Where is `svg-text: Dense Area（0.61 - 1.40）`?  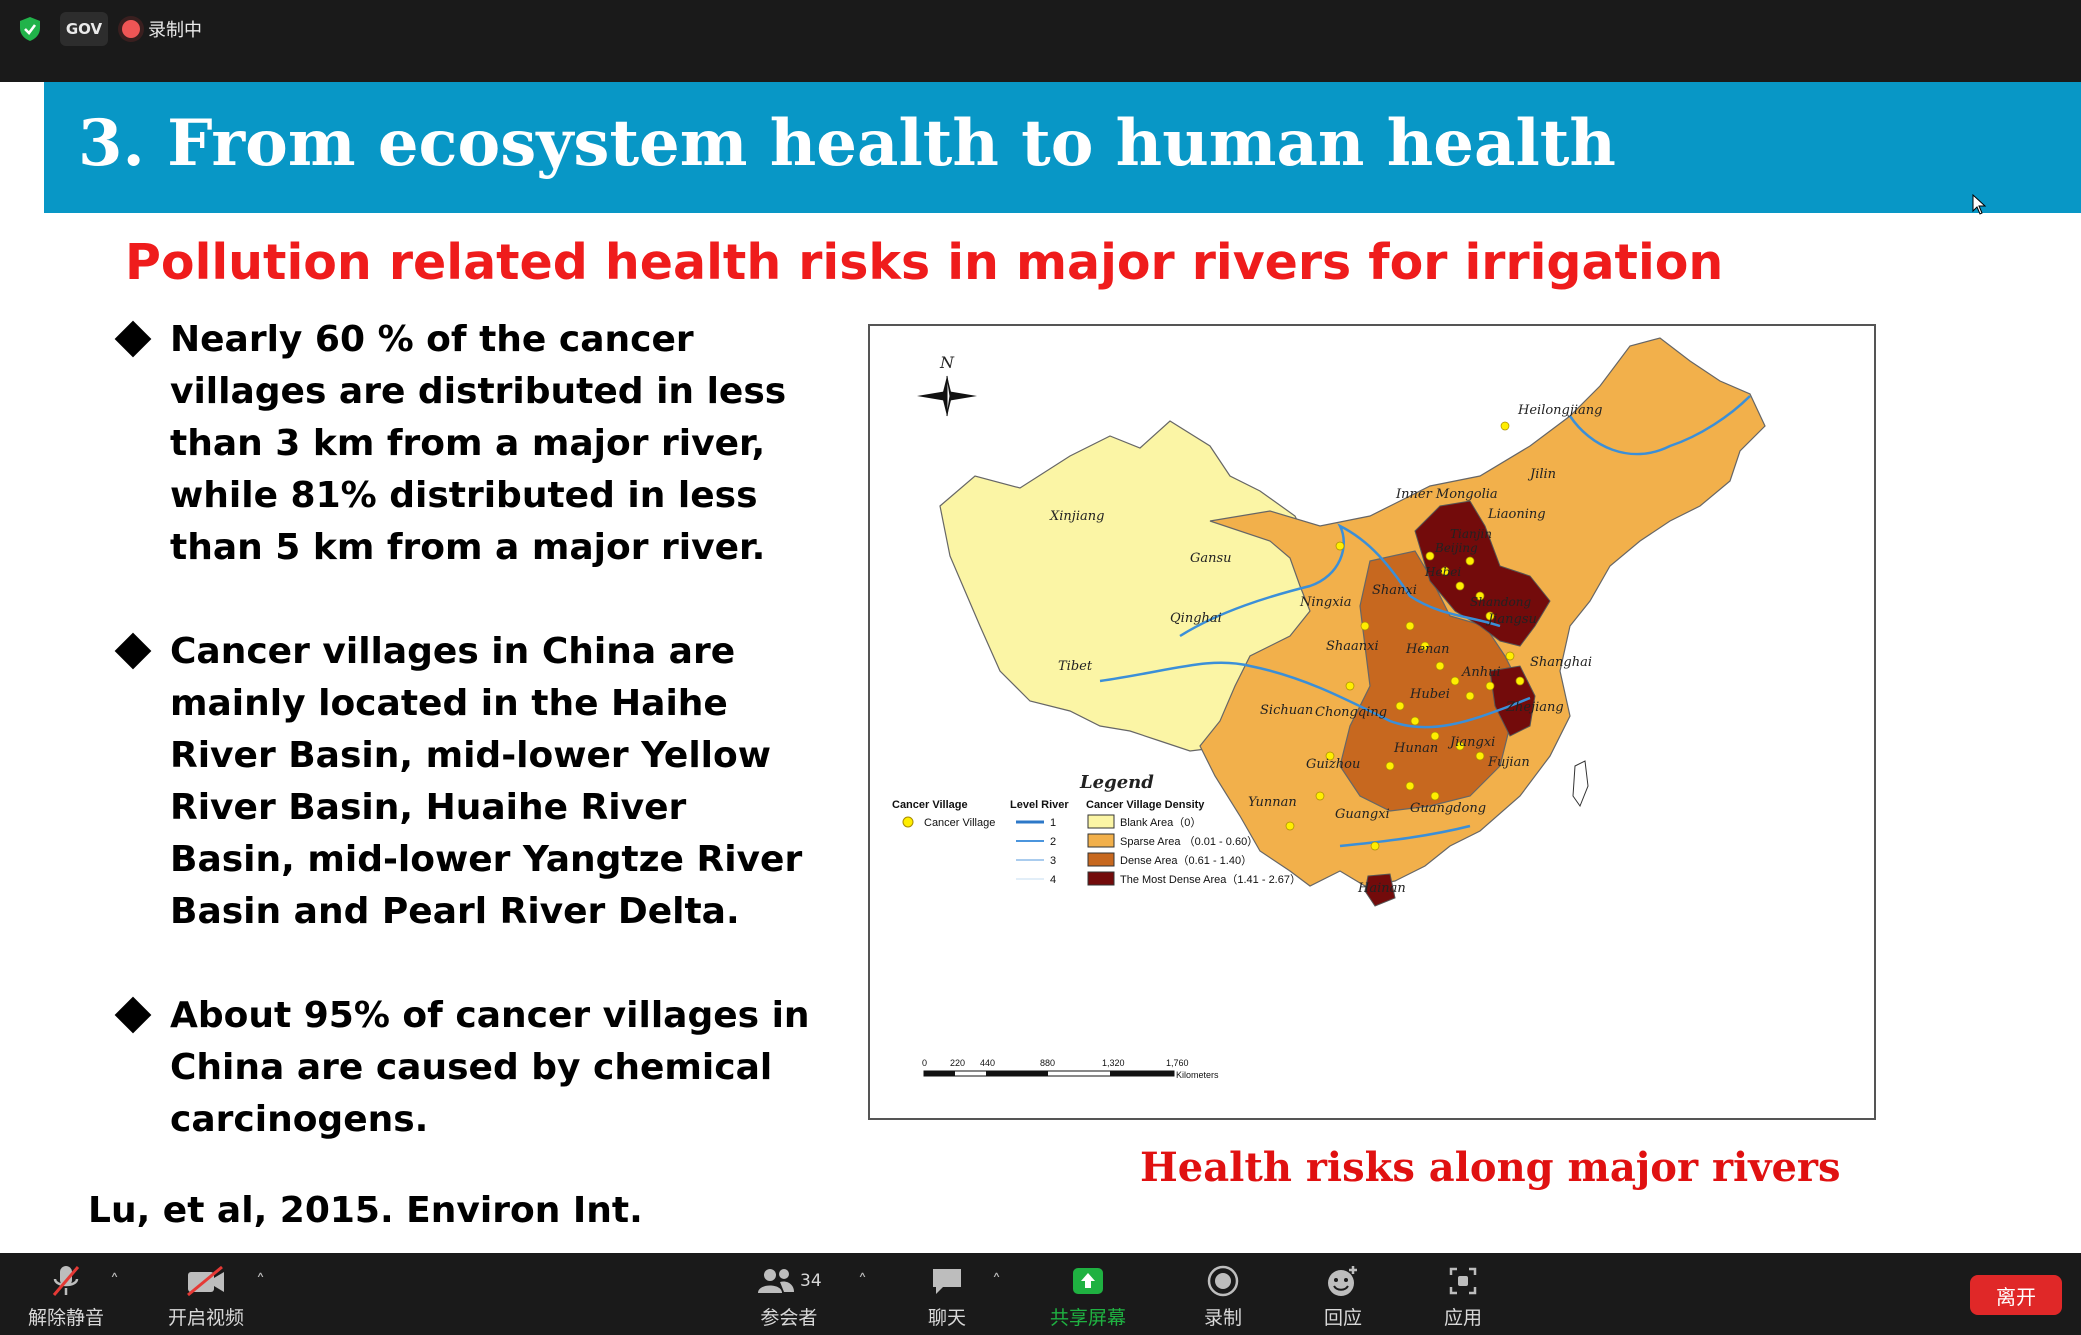 svg-text: Dense Area（0.61 - 1.40） is located at coordinates (1186, 860).